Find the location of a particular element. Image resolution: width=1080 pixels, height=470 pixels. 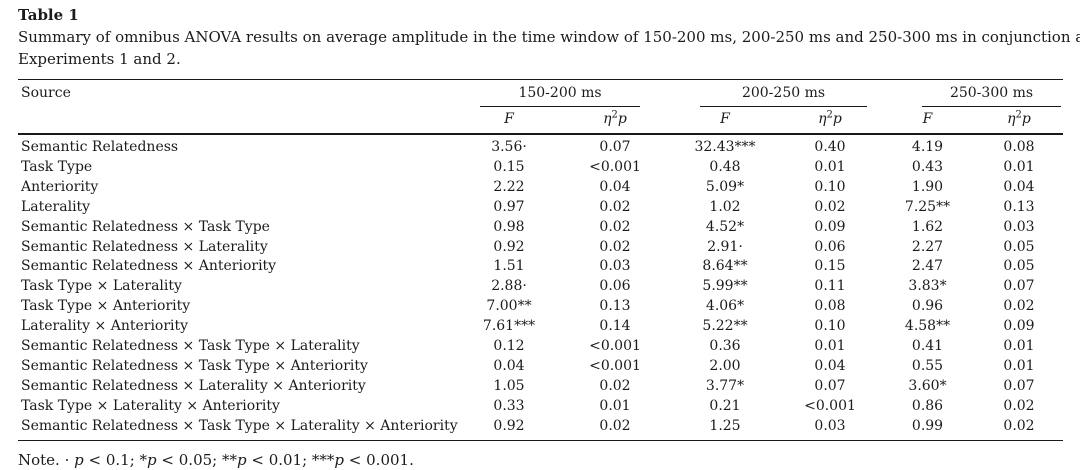

stat-value-cell: 1.02 is located at coordinates (725, 206).